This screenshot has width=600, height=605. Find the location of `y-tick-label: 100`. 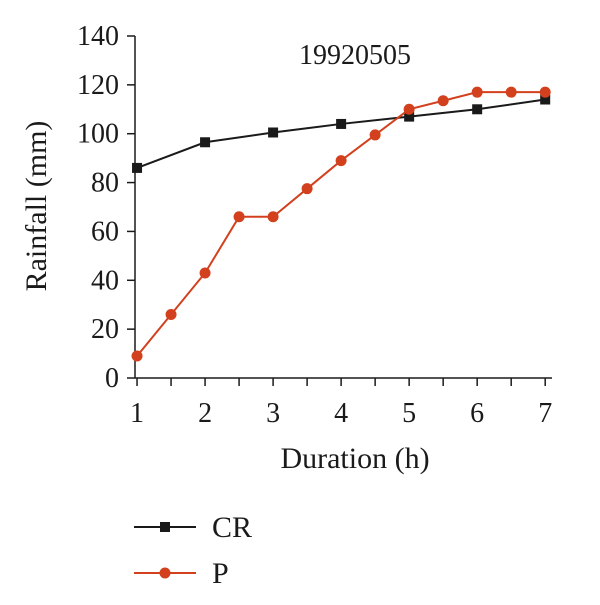

y-tick-label: 100 is located at coordinates (98, 134).